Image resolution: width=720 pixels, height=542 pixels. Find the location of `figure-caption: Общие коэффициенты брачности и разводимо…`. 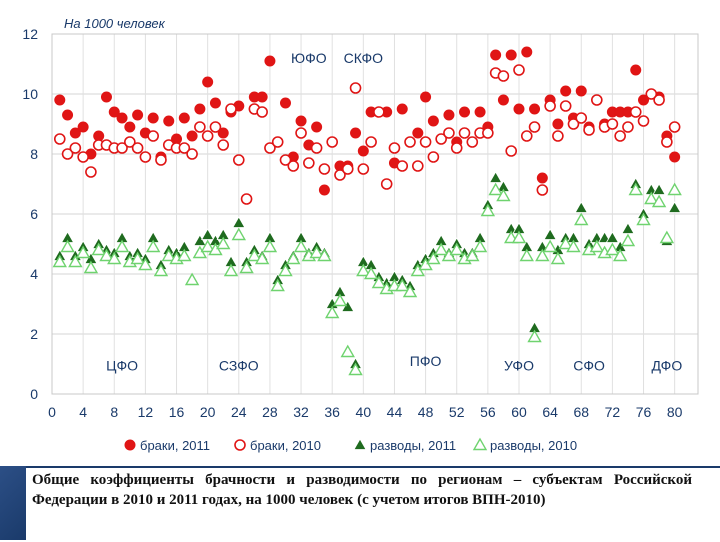

figure-caption: Общие коэффициенты брачности и разводимо… is located at coordinates (362, 490).